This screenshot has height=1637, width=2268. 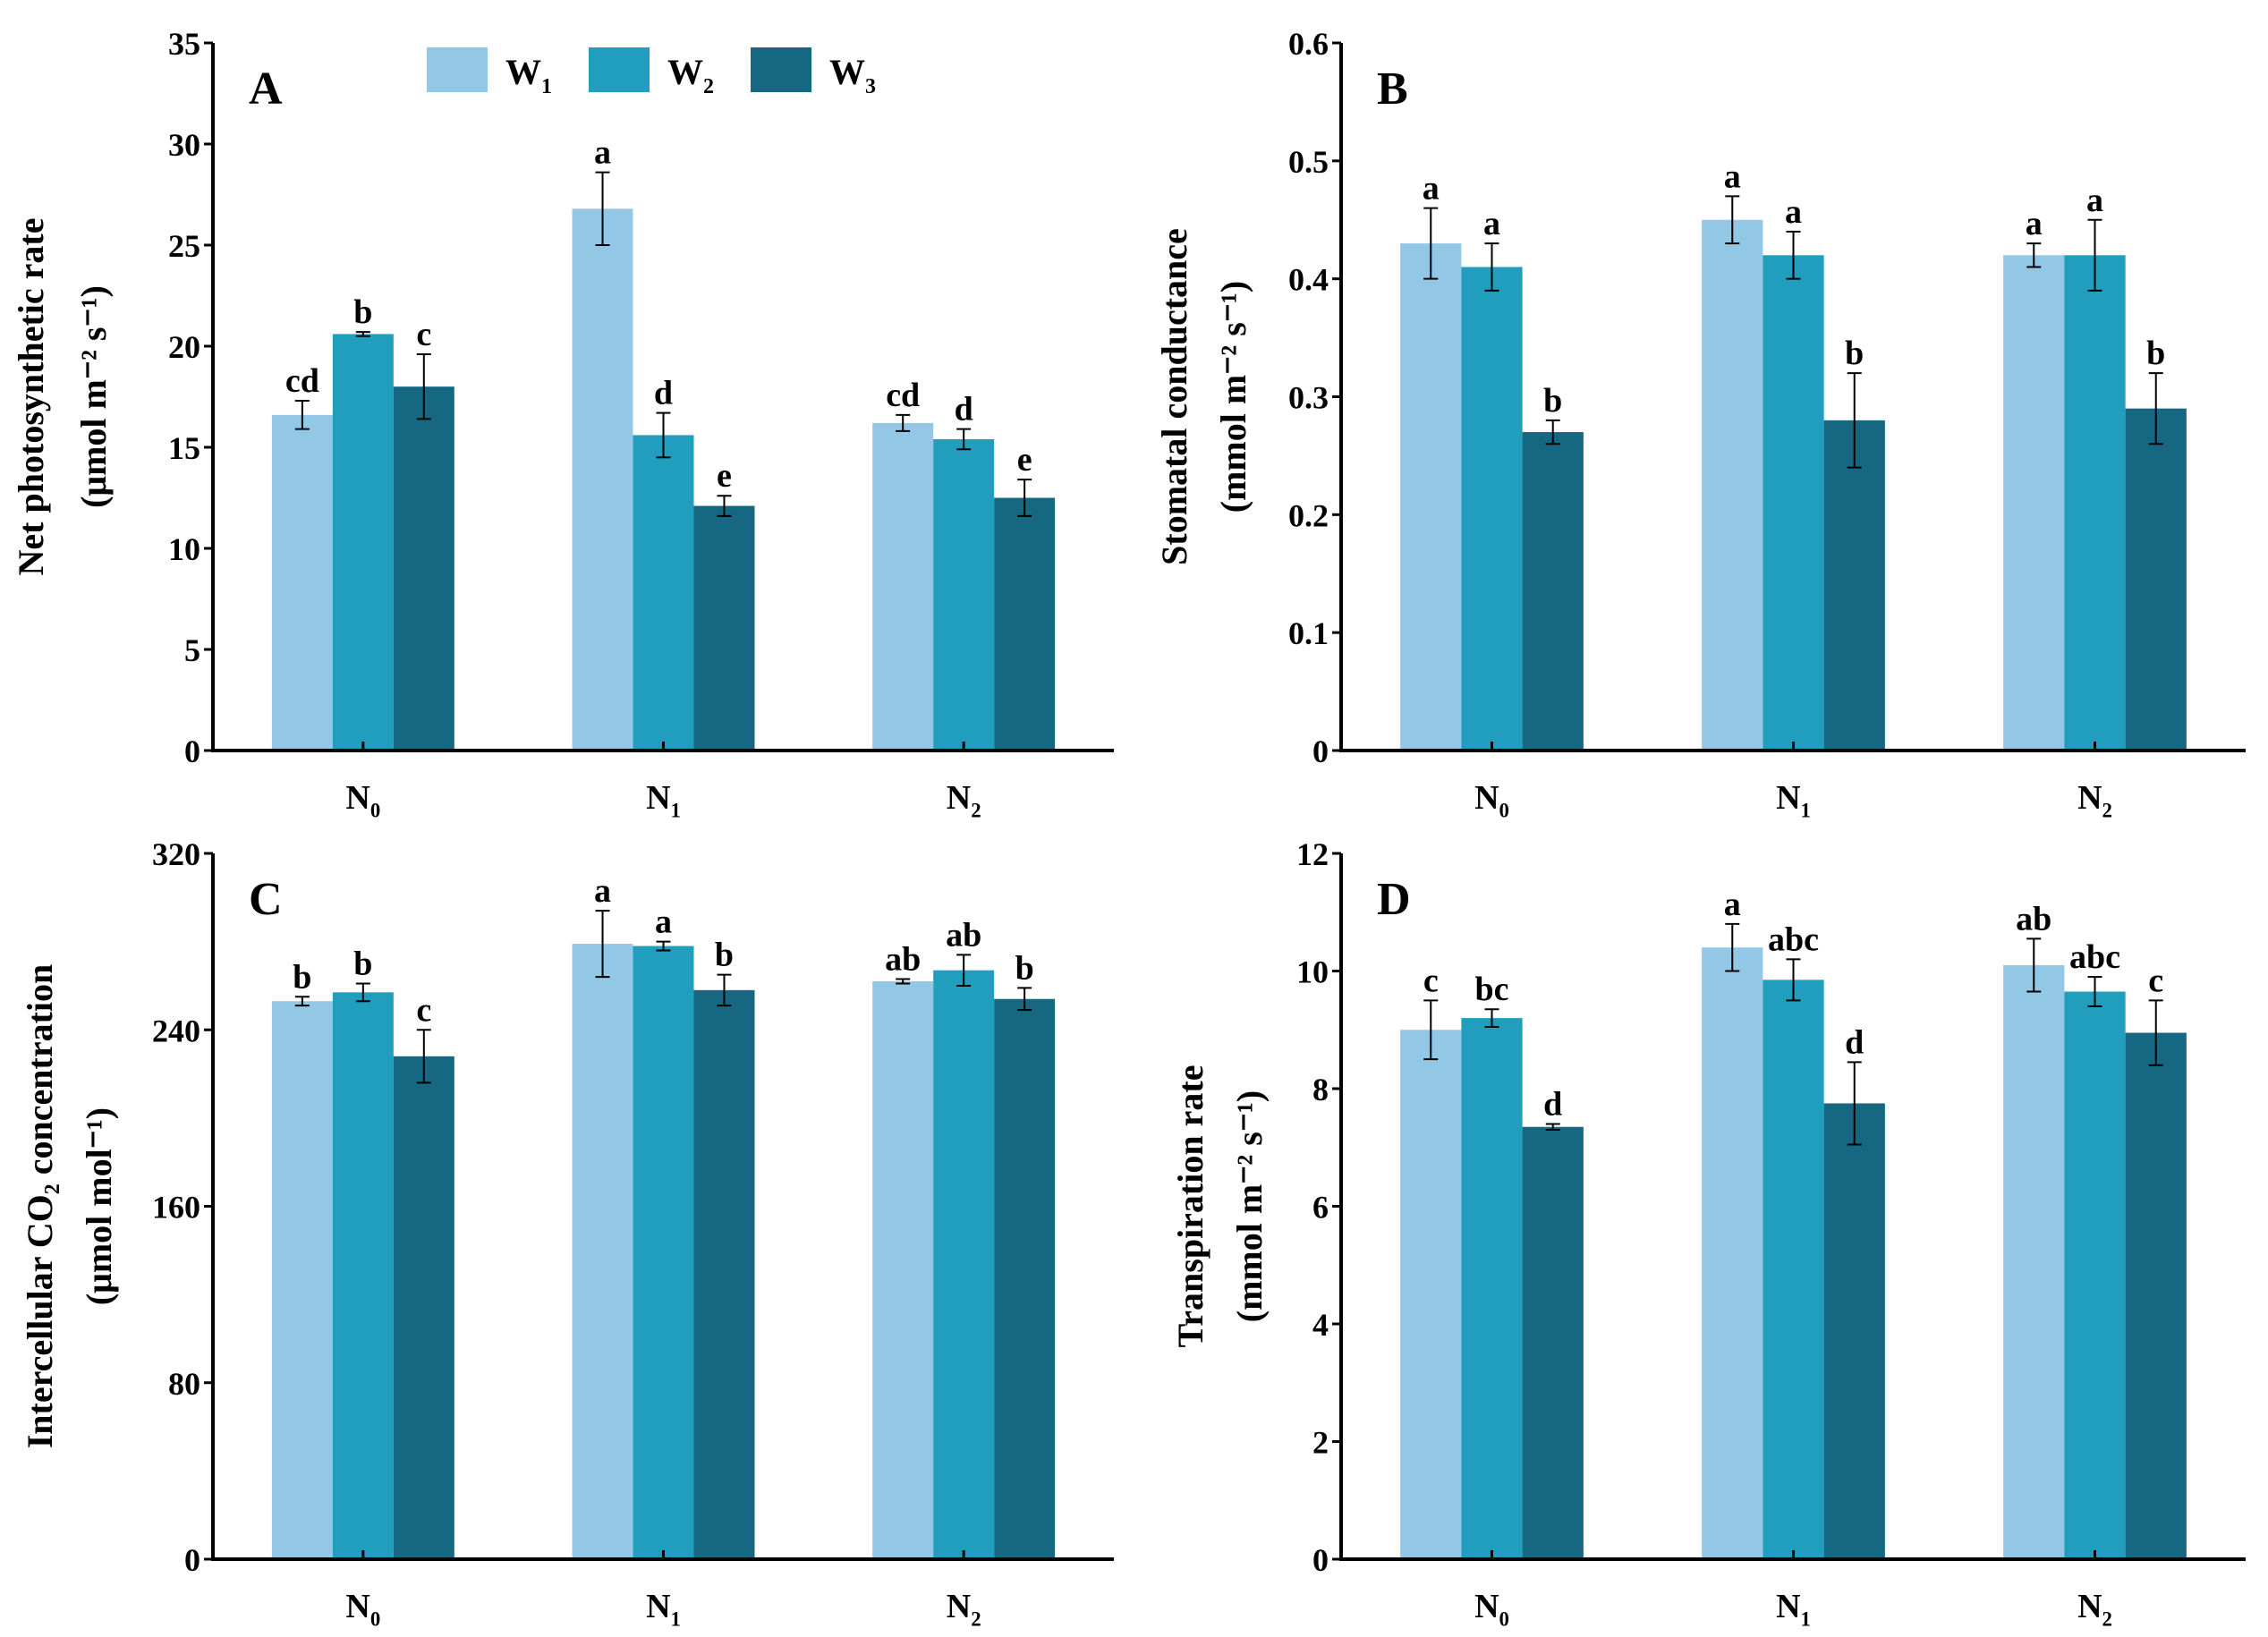 I want to click on y-axis-label: Net photosynthetic rate, so click(x=31, y=397).